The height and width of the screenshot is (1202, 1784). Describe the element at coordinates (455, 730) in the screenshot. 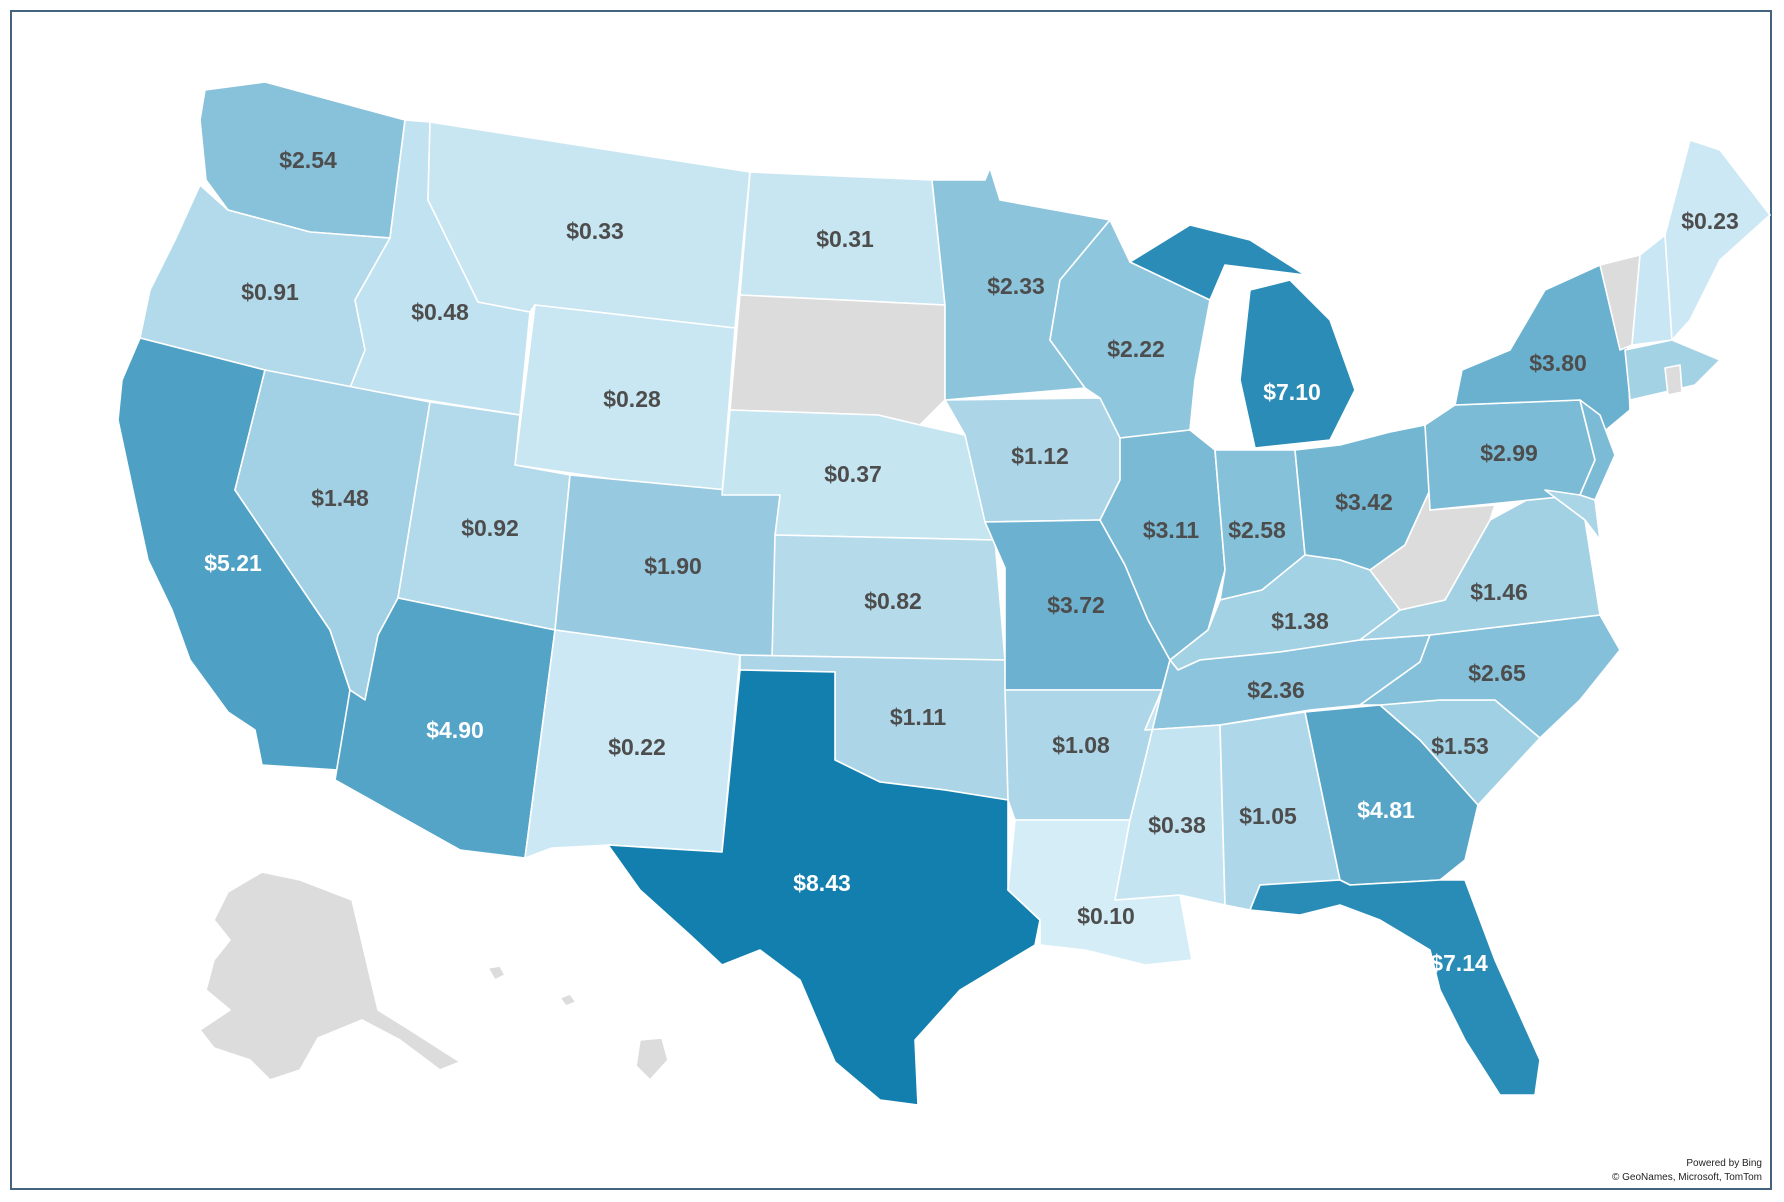

I see `value-label-AZ: $4.90` at that location.